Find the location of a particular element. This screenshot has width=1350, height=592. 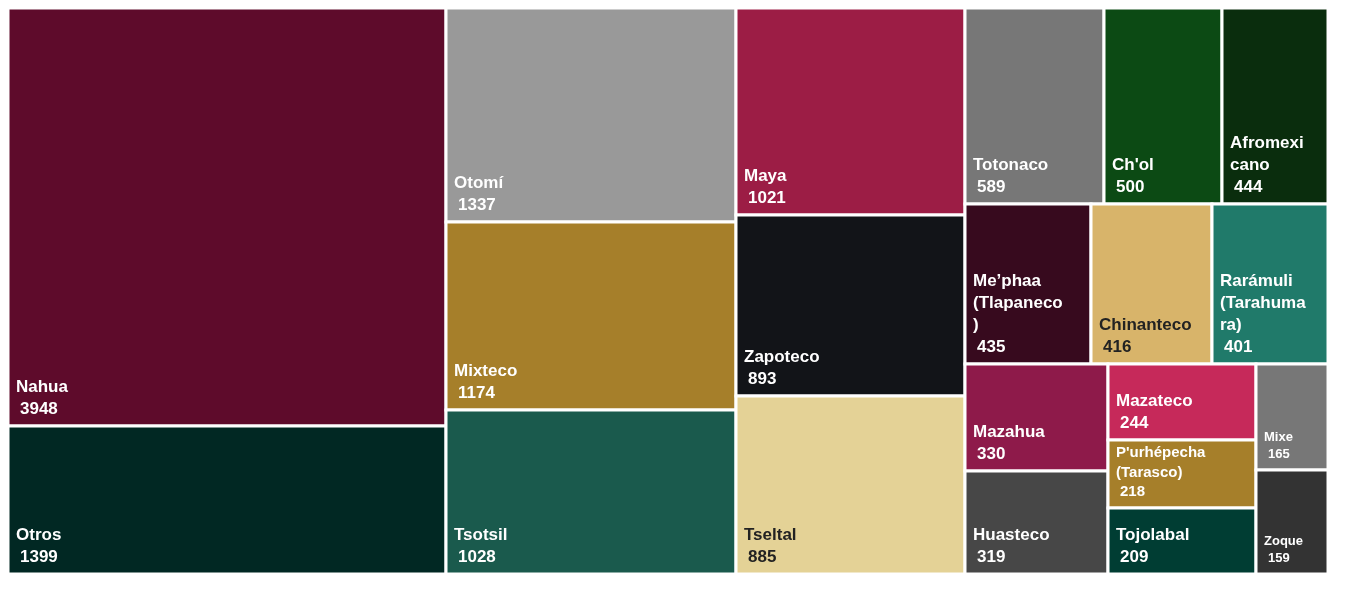

data-label: 893 is located at coordinates (762, 378).